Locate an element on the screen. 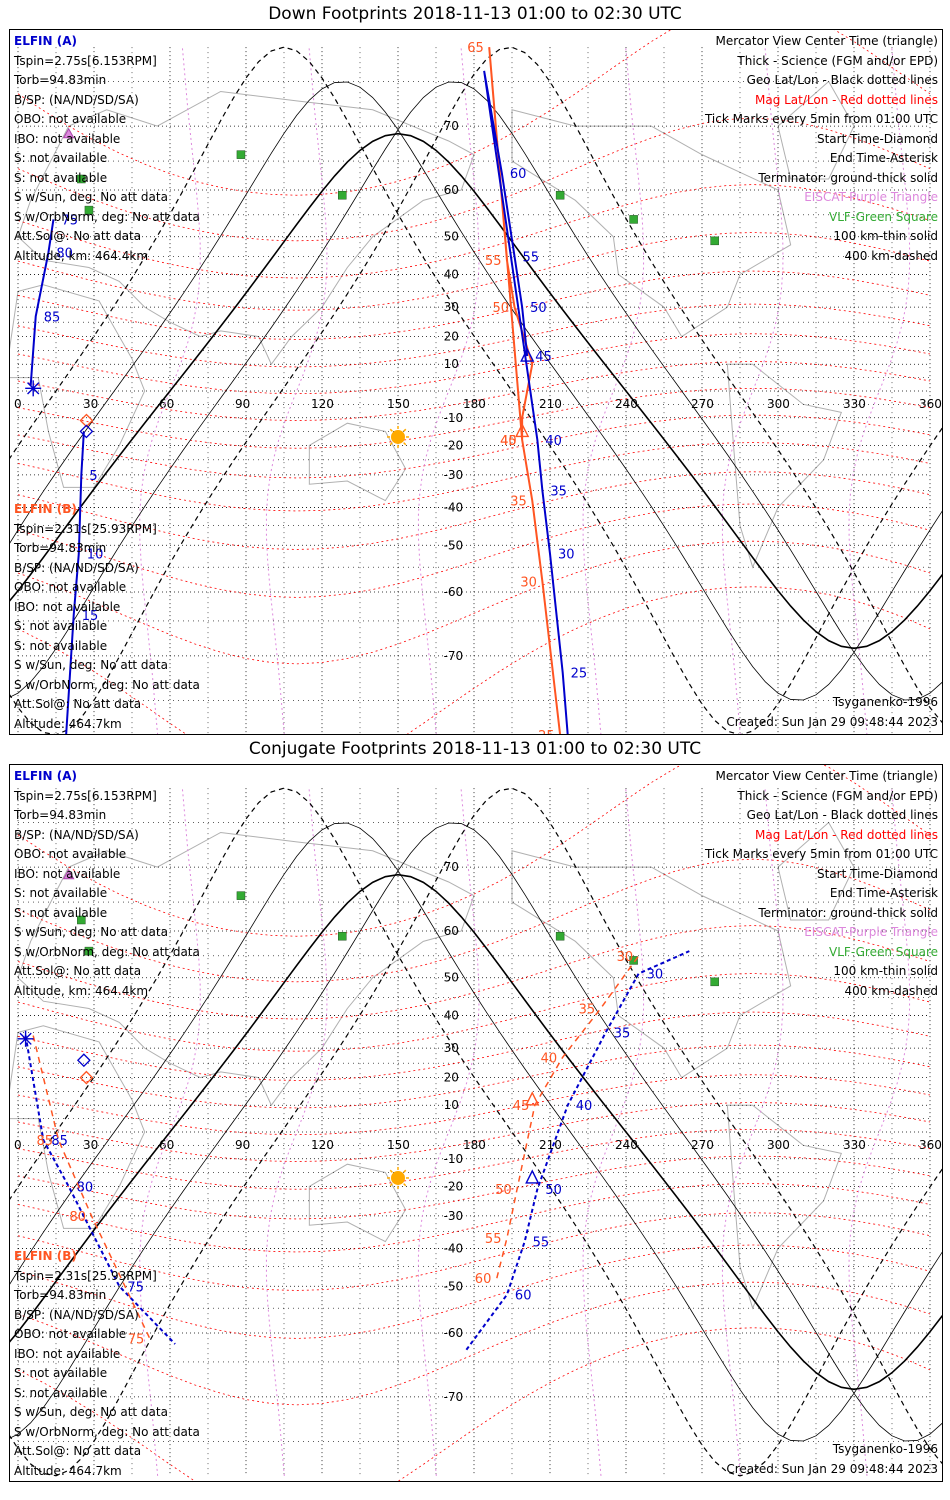  x-tick-label: 270 is located at coordinates (702, 404).